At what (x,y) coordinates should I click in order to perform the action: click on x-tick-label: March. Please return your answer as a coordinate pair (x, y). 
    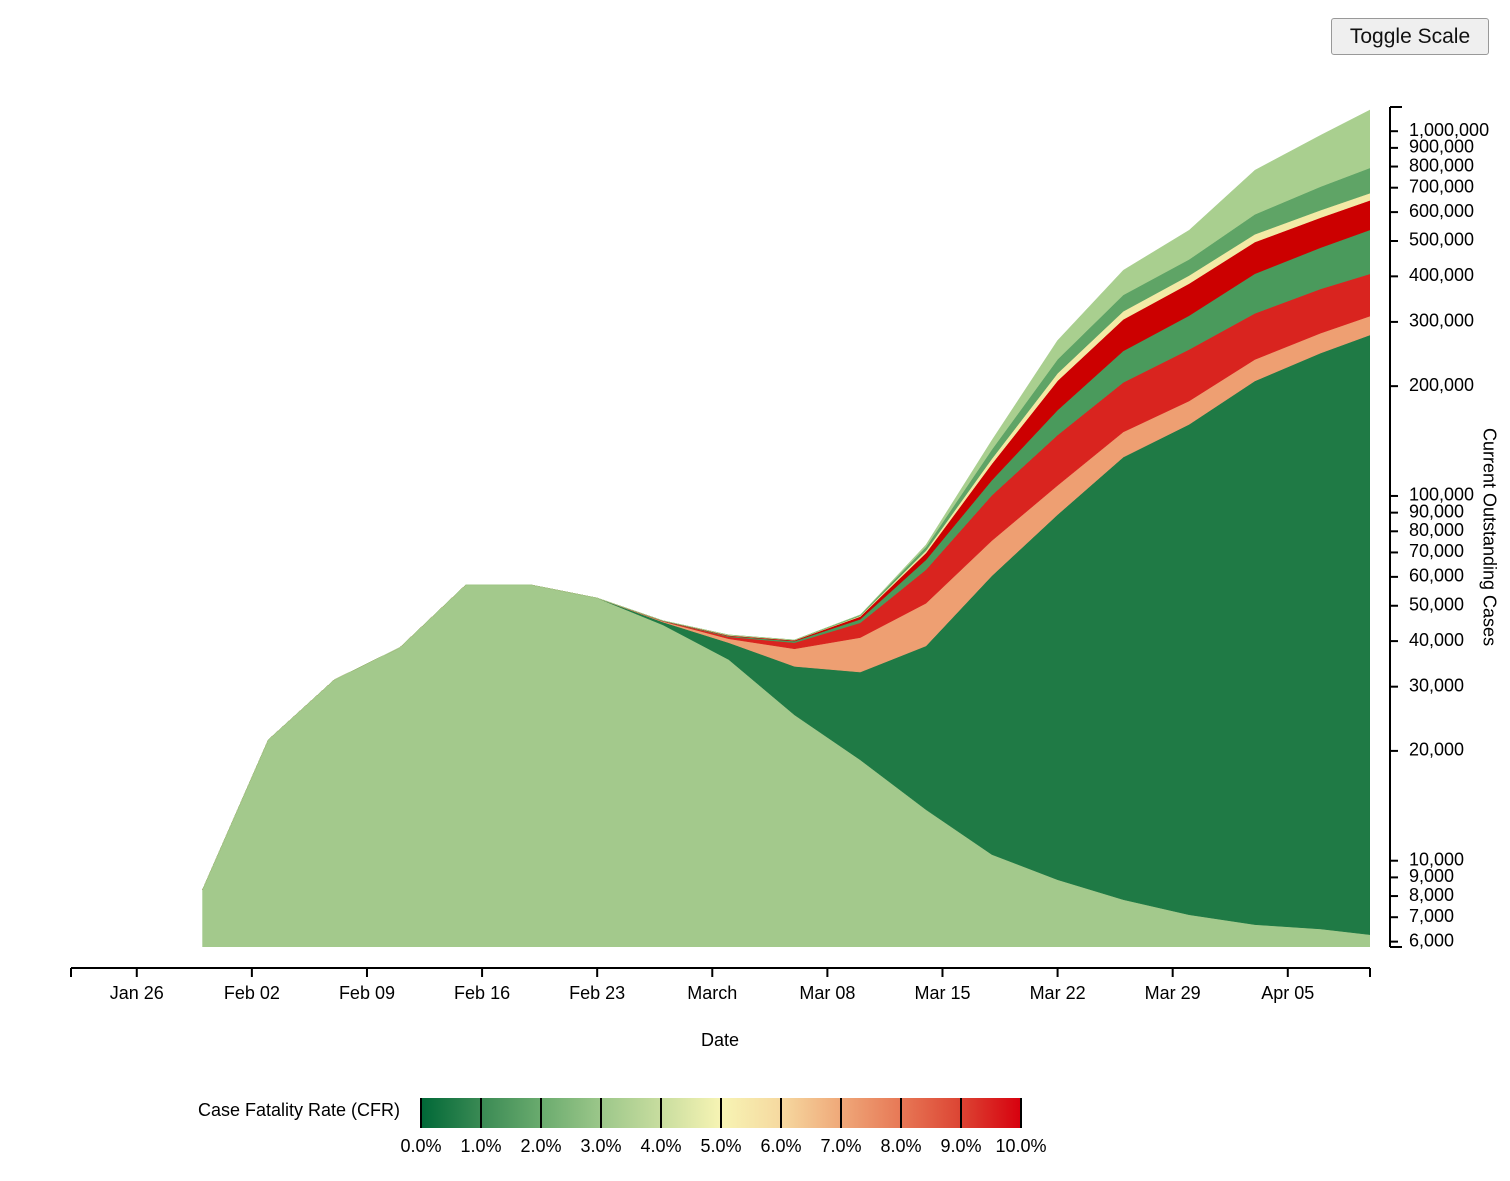
    Looking at the image, I should click on (712, 993).